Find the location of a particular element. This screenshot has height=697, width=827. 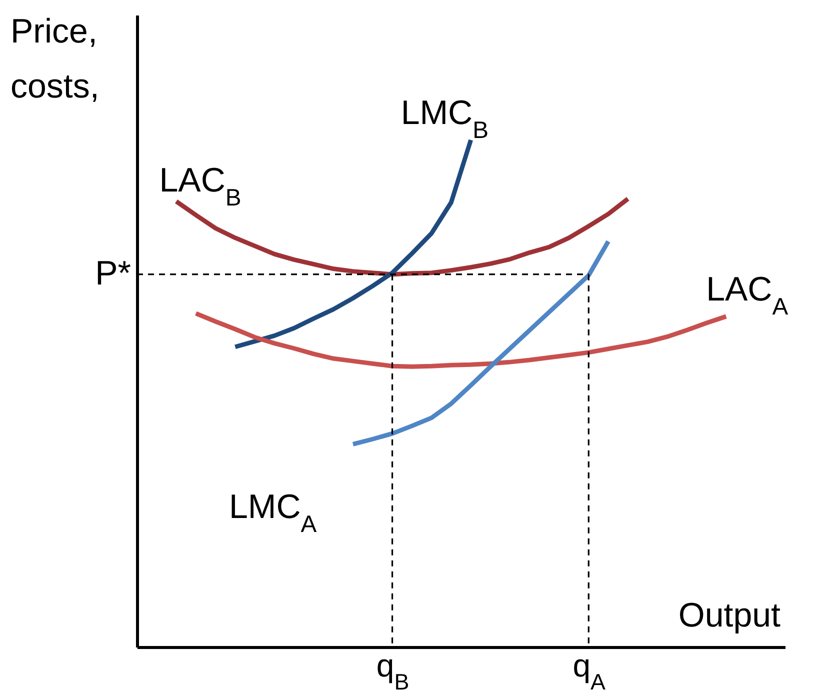

text: P* is located at coordinates (113, 273).